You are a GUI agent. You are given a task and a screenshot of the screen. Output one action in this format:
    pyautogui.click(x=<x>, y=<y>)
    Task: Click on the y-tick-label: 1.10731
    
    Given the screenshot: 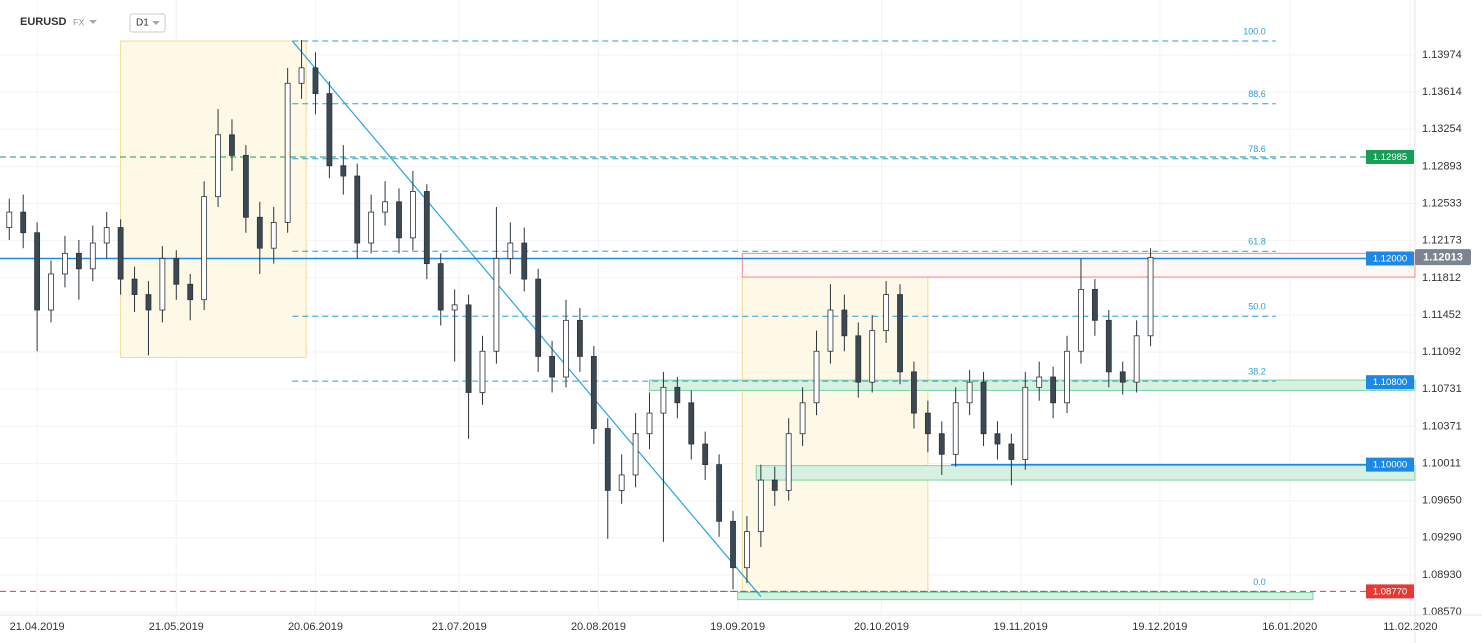 What is the action you would take?
    pyautogui.click(x=1442, y=389)
    